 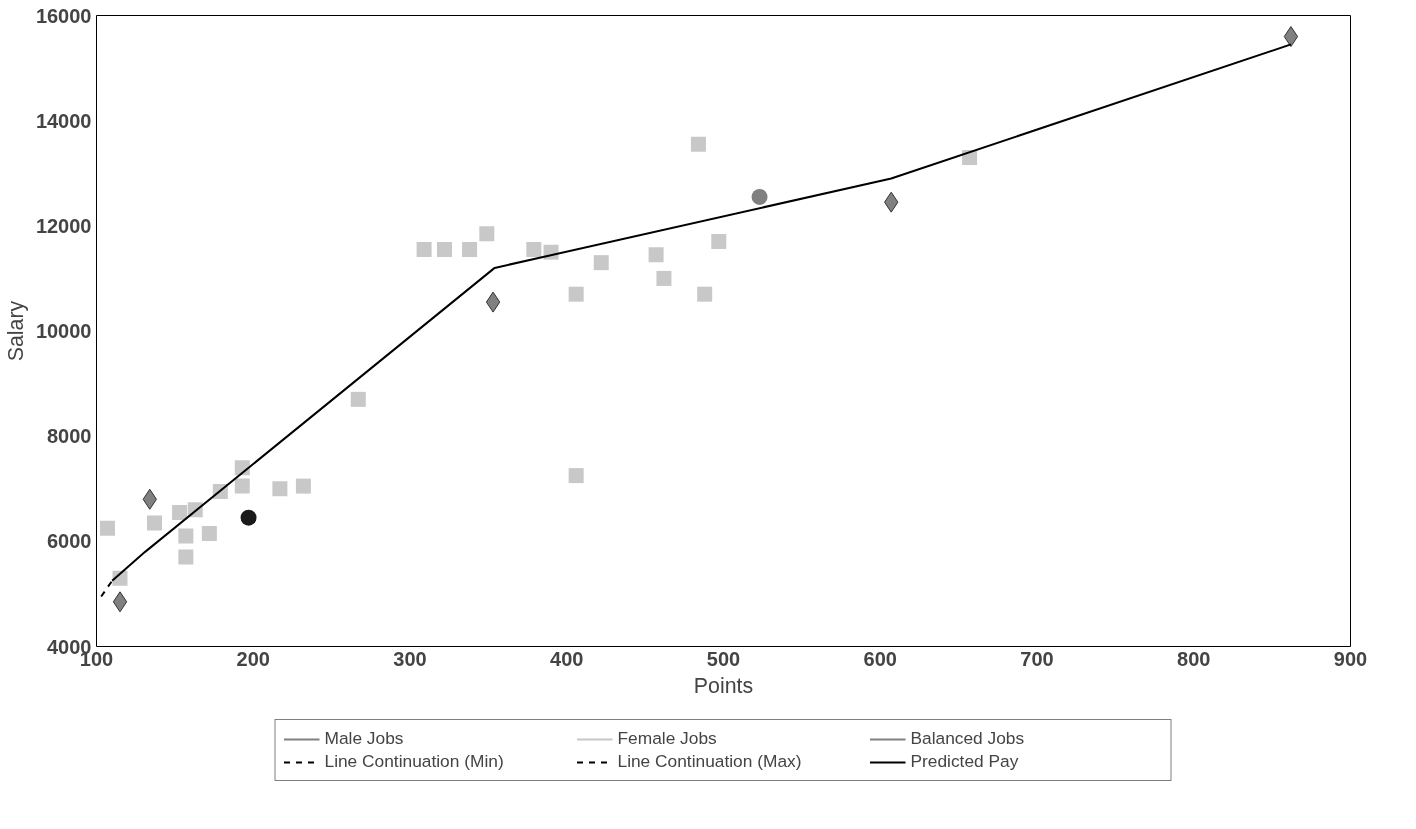 What do you see at coordinates (1194, 658) in the screenshot?
I see `x-tick-label: 800` at bounding box center [1194, 658].